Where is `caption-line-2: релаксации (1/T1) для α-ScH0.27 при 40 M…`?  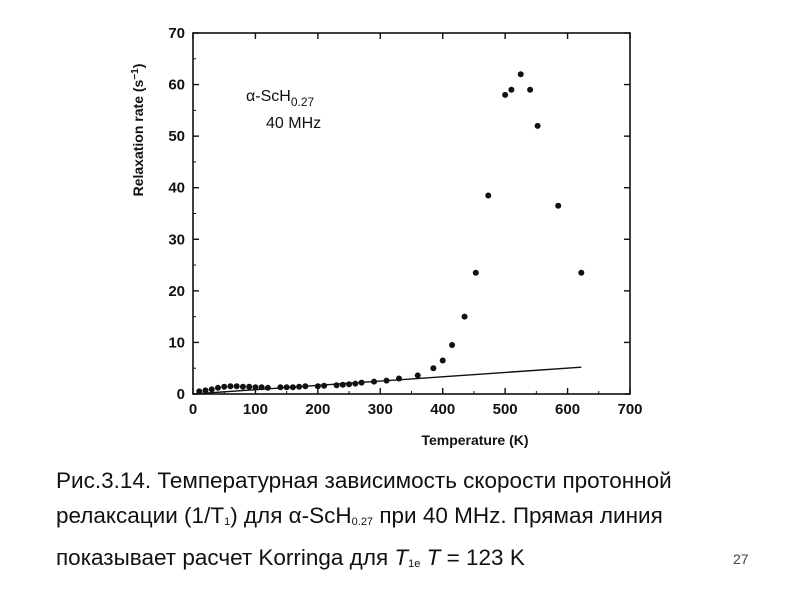 caption-line-2: релаксации (1/T1) для α-ScH0.27 при 40 M… is located at coordinates (426, 519).